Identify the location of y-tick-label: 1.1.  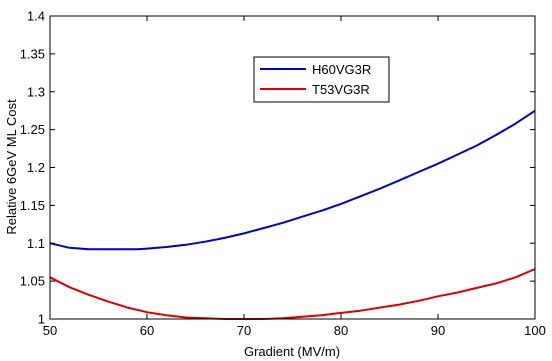
(36, 243).